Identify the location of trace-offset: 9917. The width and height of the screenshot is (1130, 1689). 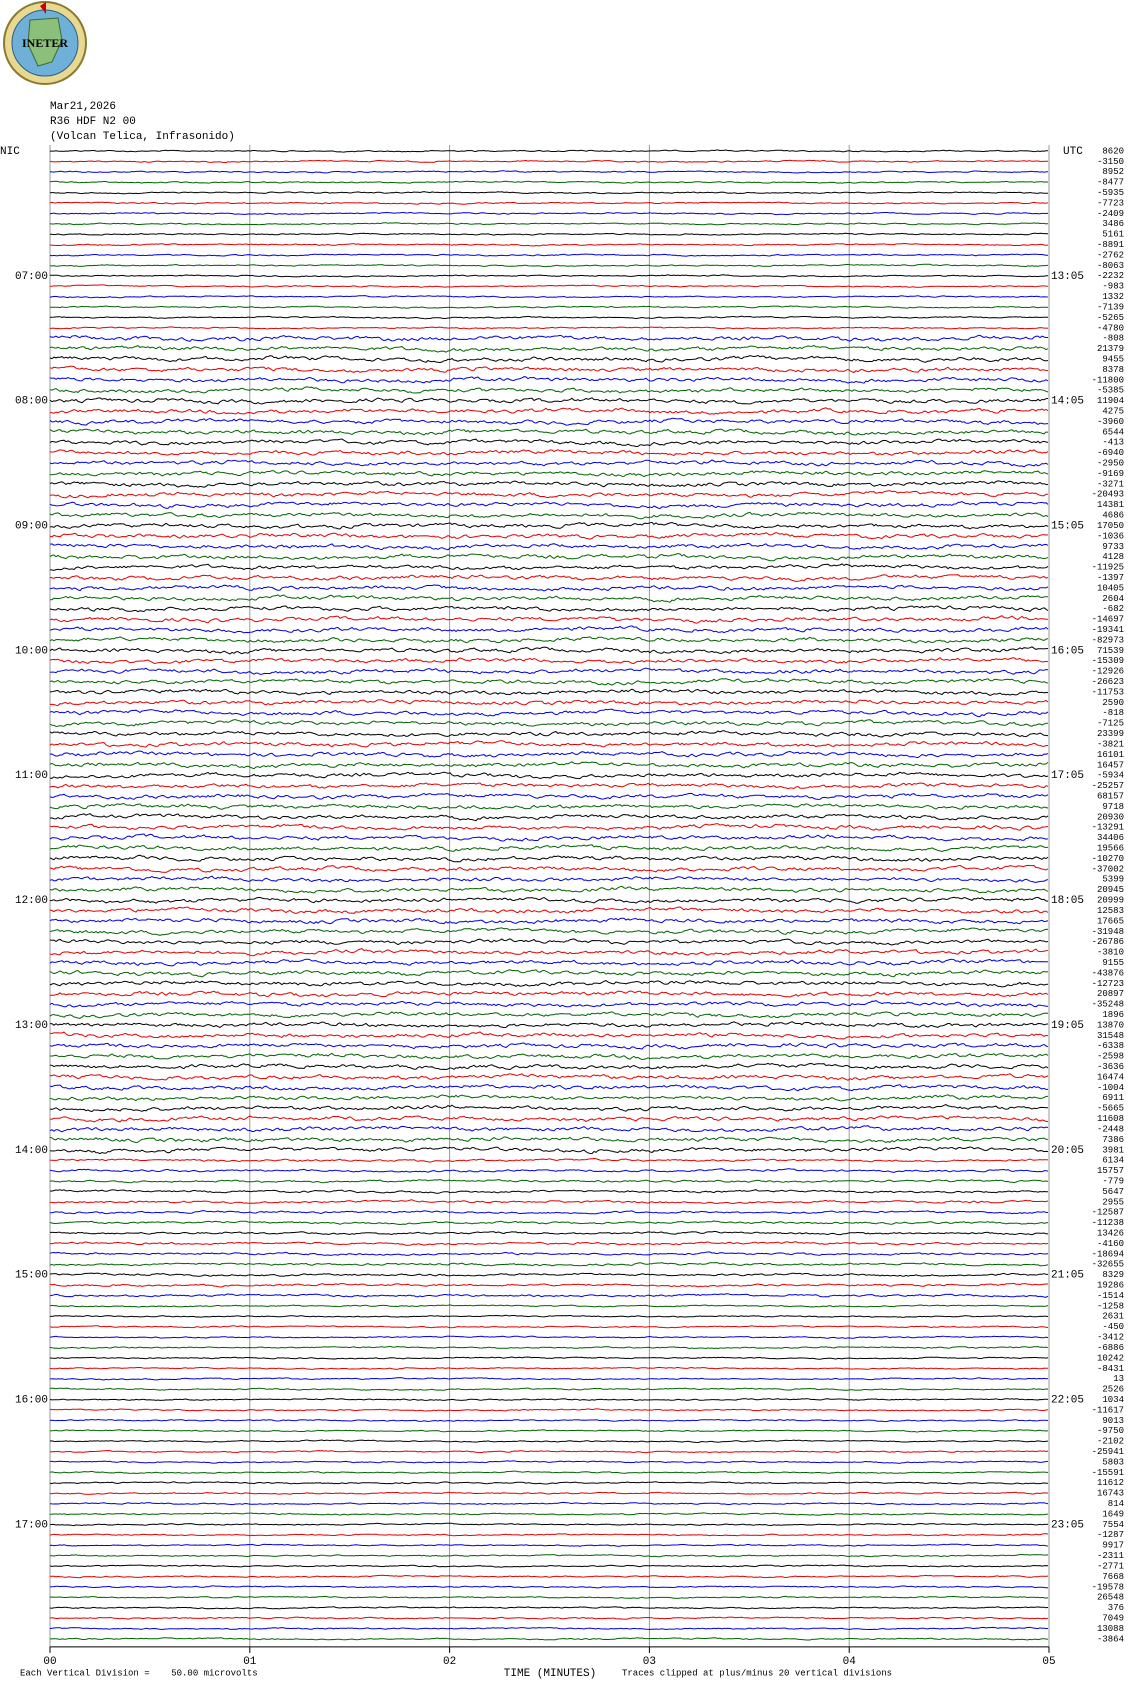
(1113, 1546).